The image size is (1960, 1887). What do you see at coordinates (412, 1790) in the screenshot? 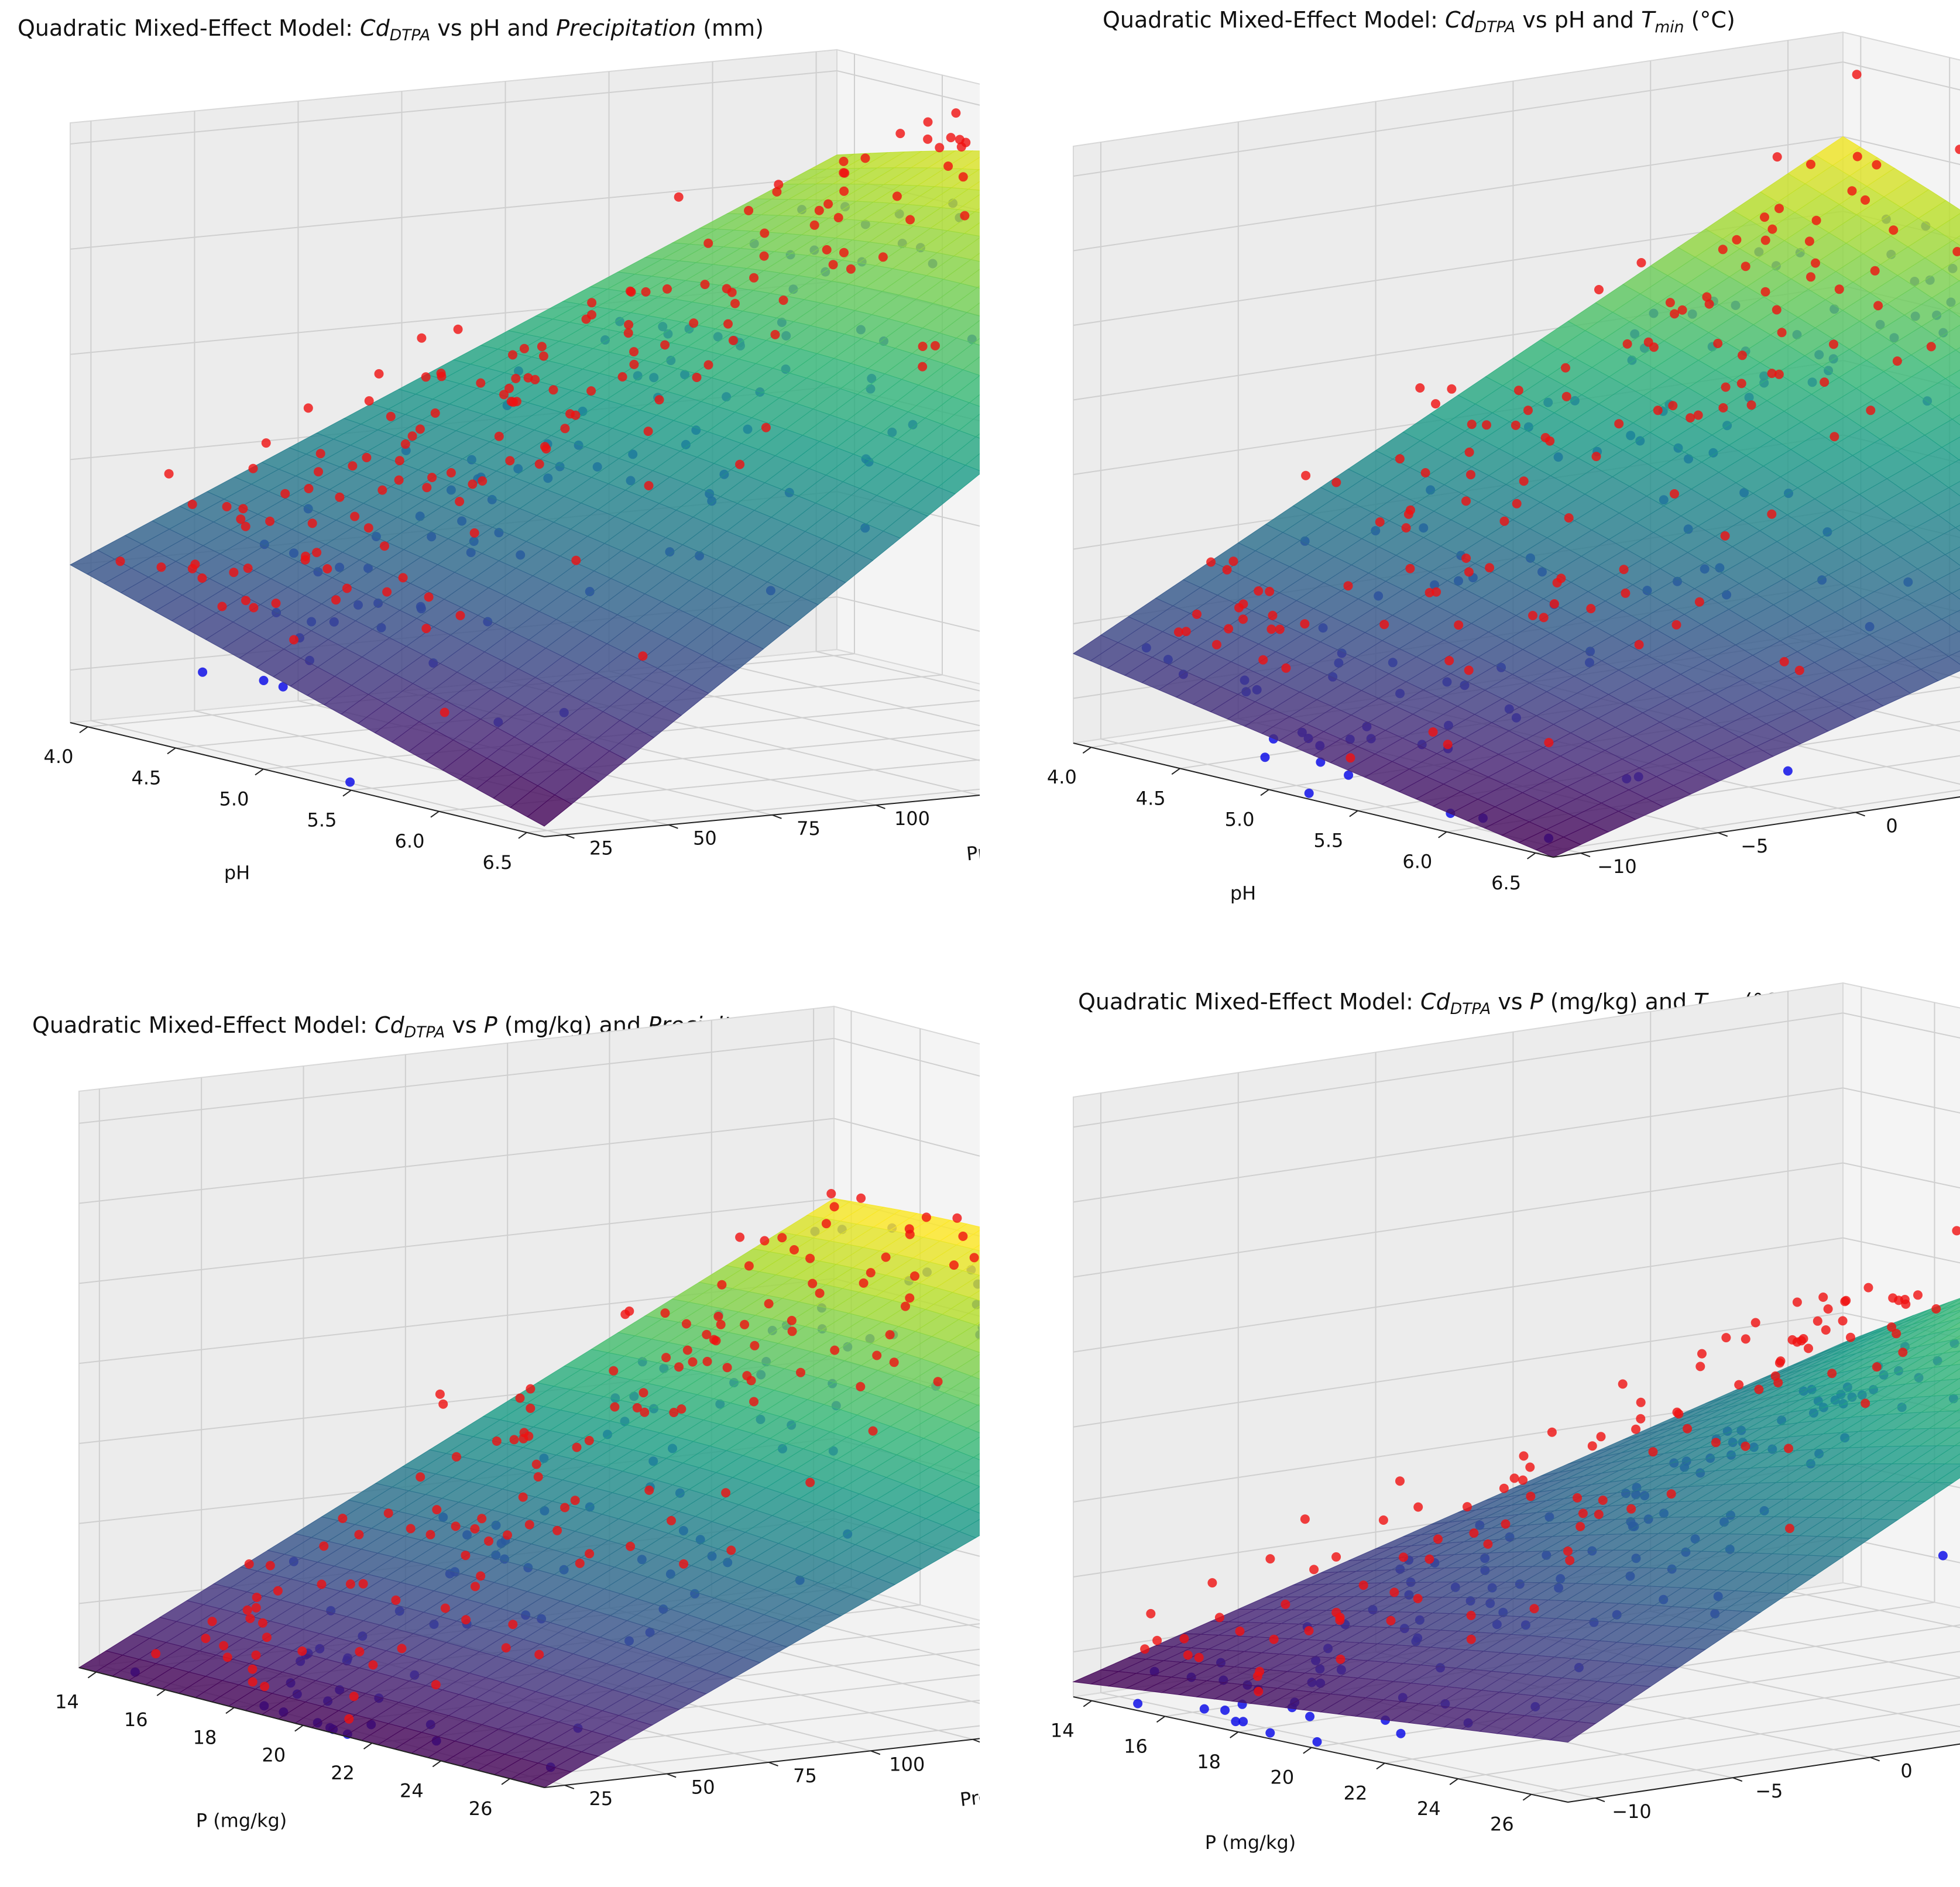
I see `x-tick-label: 24` at bounding box center [412, 1790].